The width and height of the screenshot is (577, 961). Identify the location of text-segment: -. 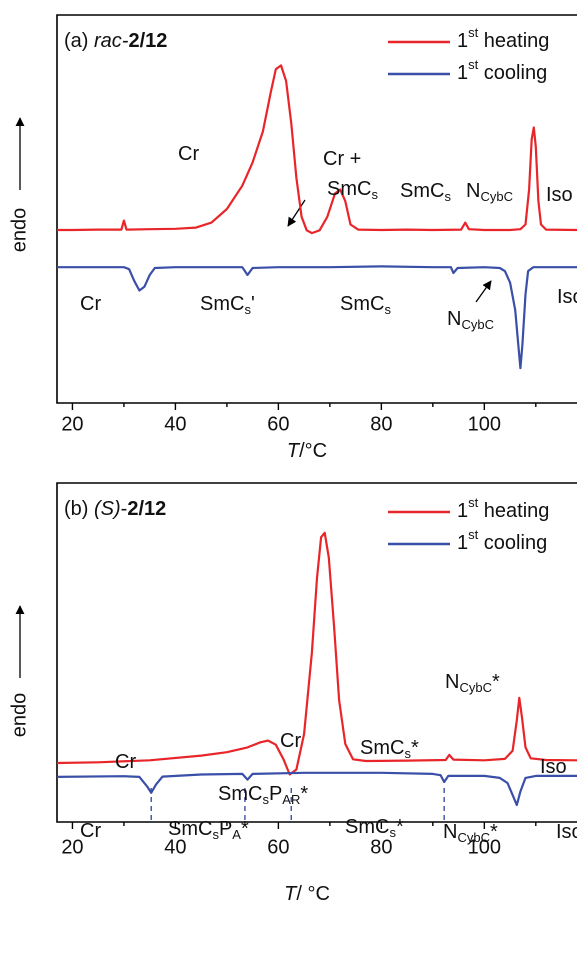
(124, 509).